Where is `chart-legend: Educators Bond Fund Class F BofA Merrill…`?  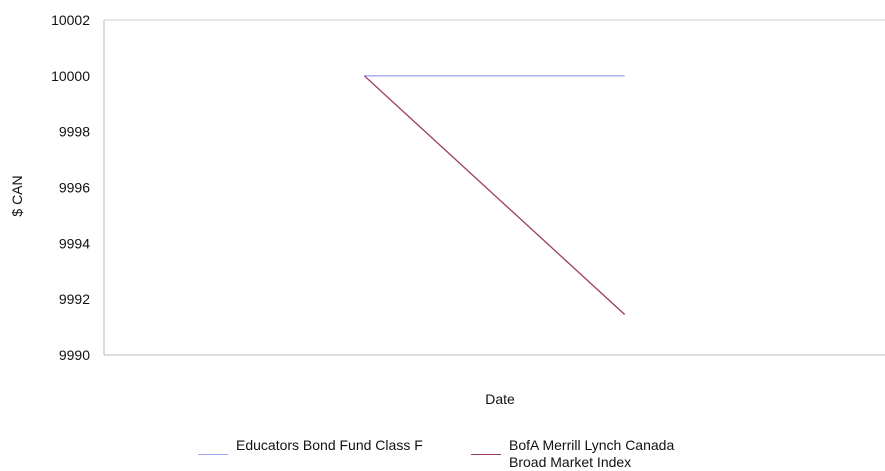
chart-legend: Educators Bond Fund Class F BofA Merrill… is located at coordinates (453, 454).